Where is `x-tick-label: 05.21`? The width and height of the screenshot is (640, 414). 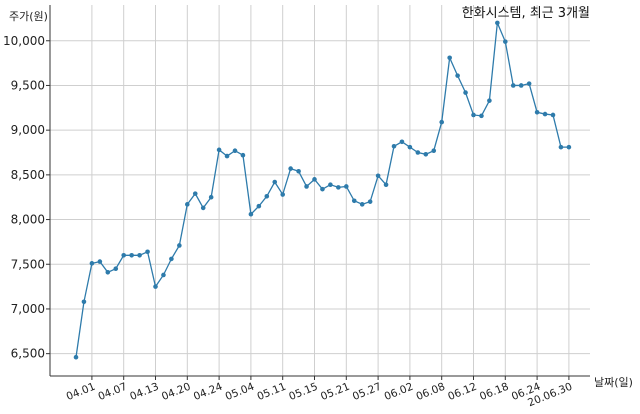
x-tick-label: 05.21 is located at coordinates (335, 392).